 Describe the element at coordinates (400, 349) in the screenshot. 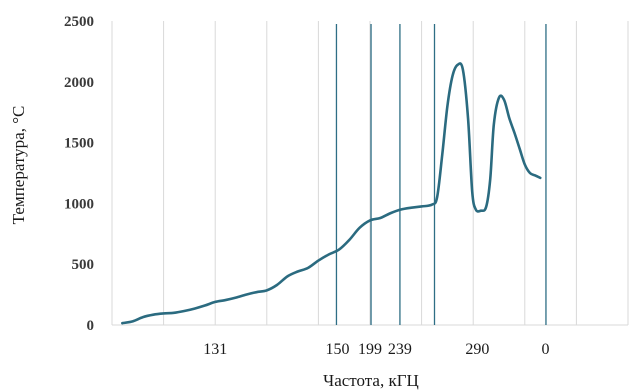

I see `x-tick-label: 239` at that location.